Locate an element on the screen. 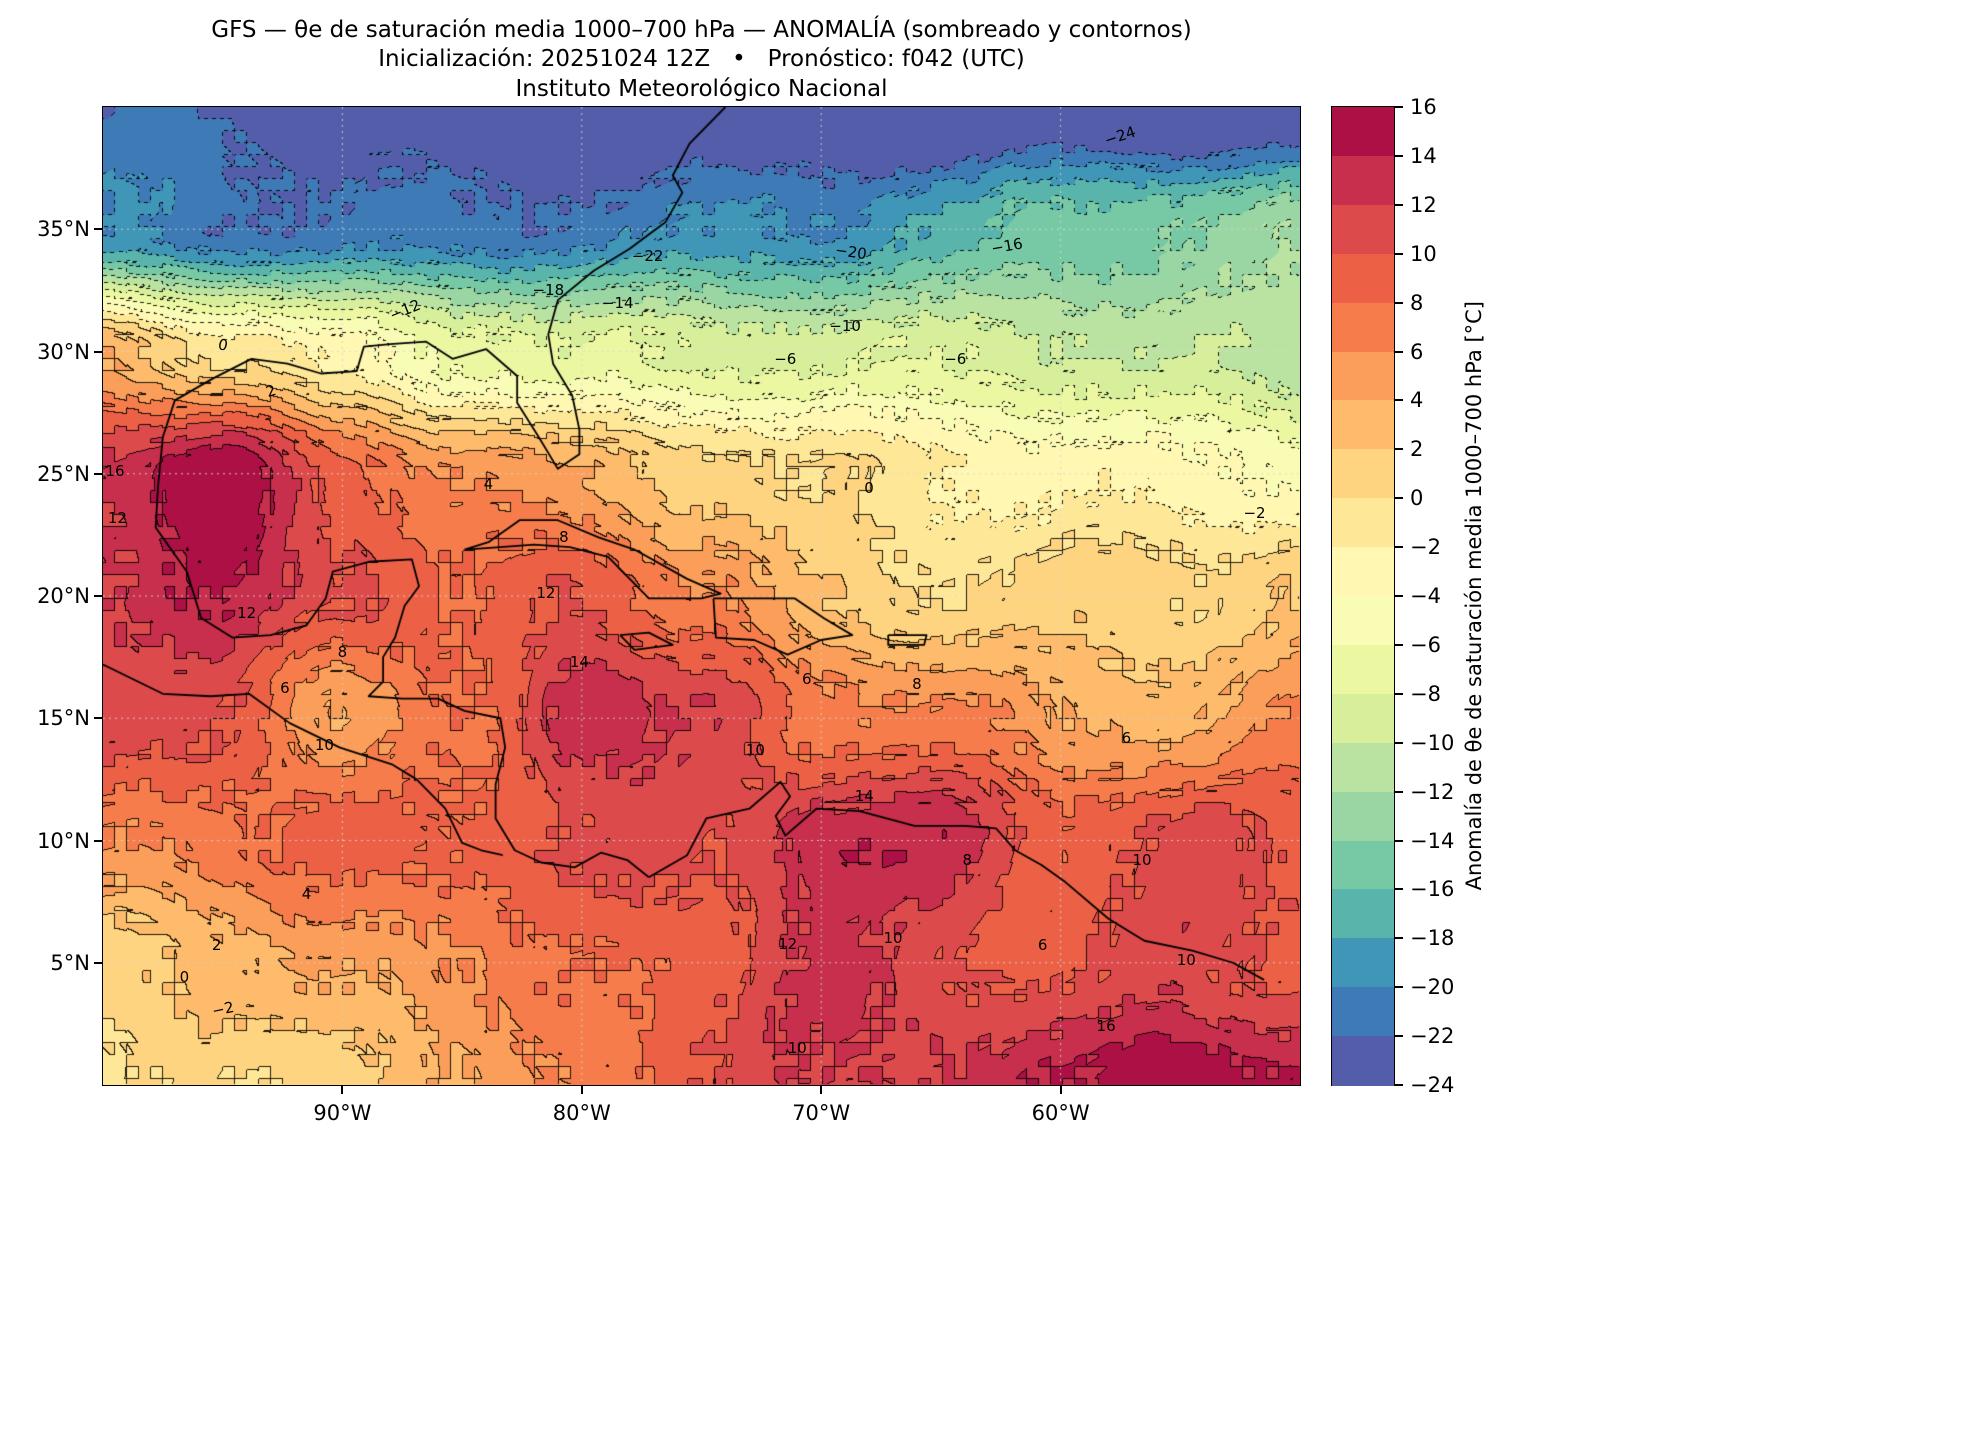  colorbar-tick-label: −22 is located at coordinates (1432, 1036).